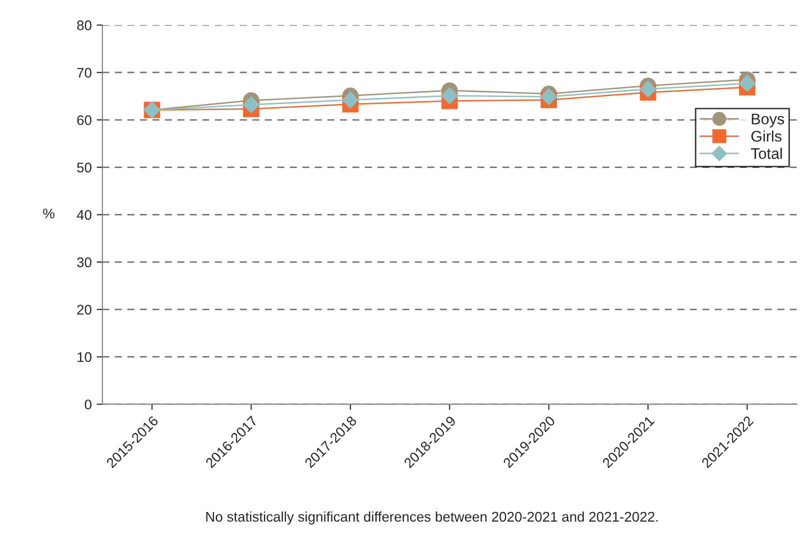  Describe the element at coordinates (84, 167) in the screenshot. I see `y-tick-label: 50` at that location.